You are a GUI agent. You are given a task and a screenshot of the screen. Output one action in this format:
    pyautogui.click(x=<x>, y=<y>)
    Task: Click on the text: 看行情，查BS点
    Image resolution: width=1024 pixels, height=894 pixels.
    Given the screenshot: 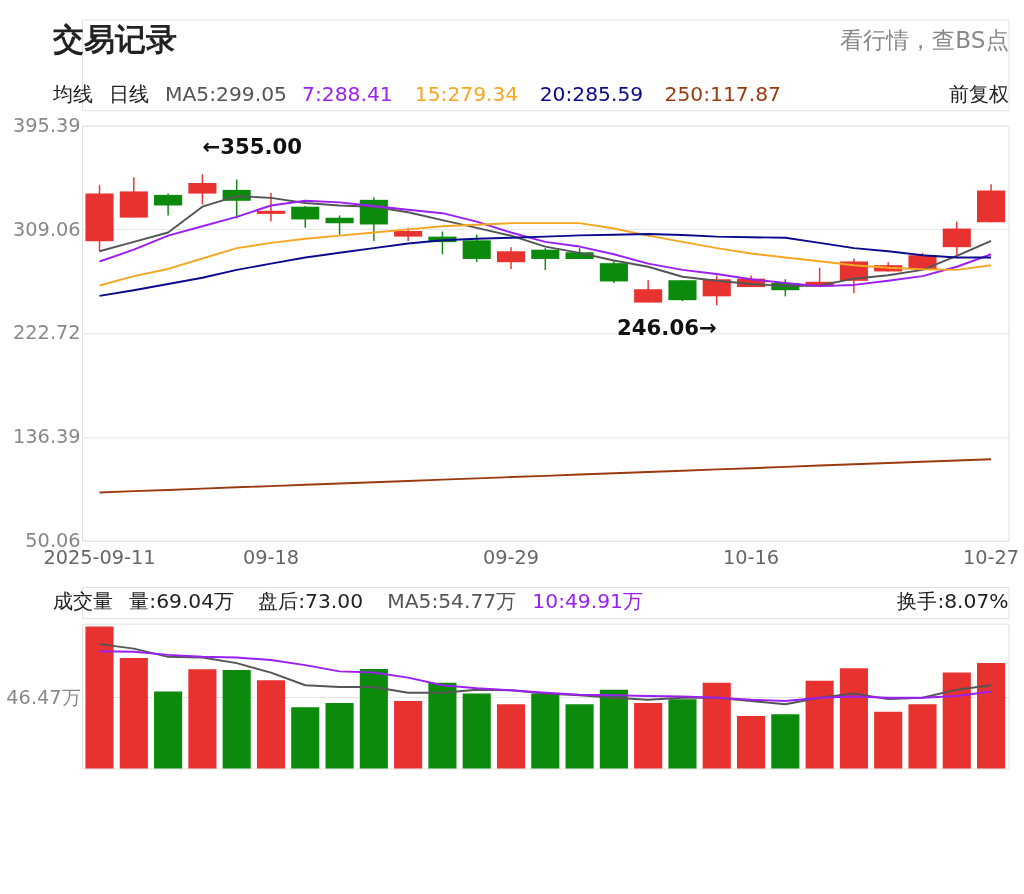 What is the action you would take?
    pyautogui.click(x=924, y=39)
    